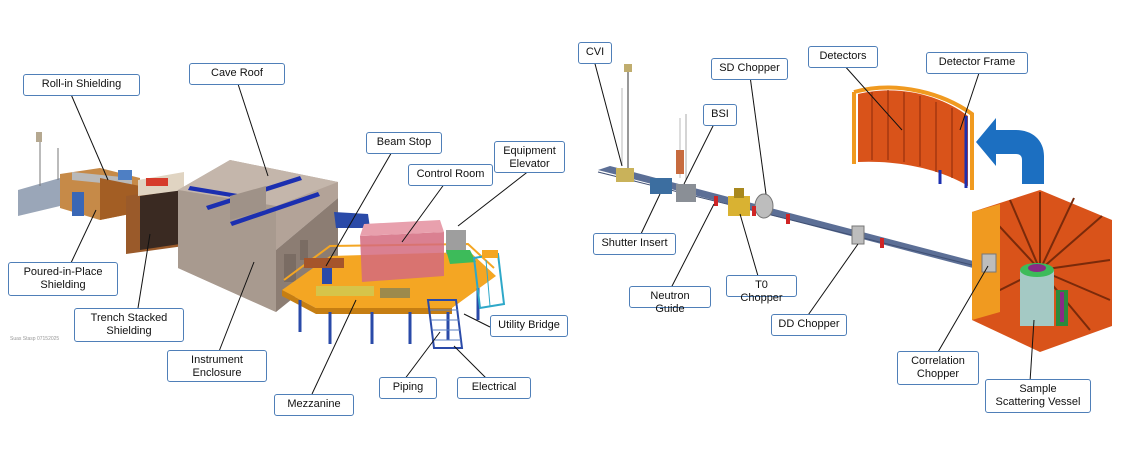 This screenshot has height=450, width=1140. Describe the element at coordinates (739, 202) in the screenshot. I see `t0-chopper-shape` at that location.